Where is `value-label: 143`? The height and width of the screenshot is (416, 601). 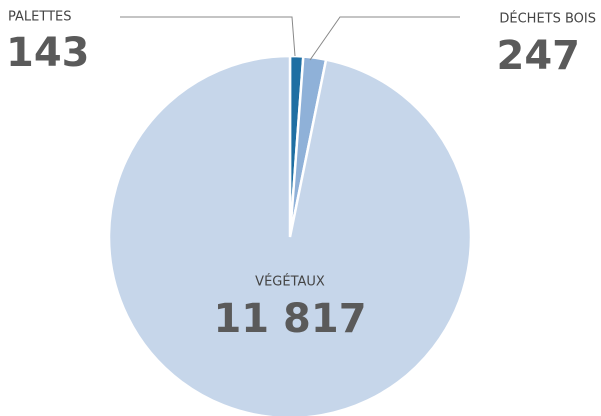
value-label: 143 is located at coordinates (48, 53).